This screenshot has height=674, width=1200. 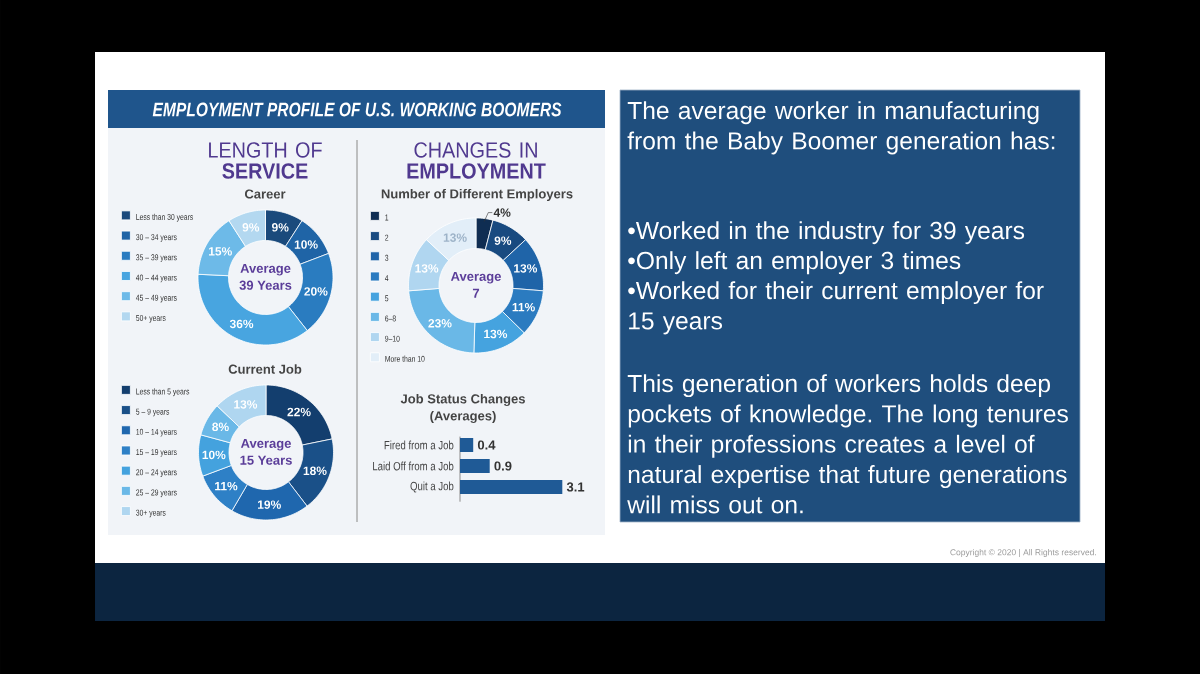 What do you see at coordinates (299, 412) in the screenshot?
I see `data-label: 22%` at bounding box center [299, 412].